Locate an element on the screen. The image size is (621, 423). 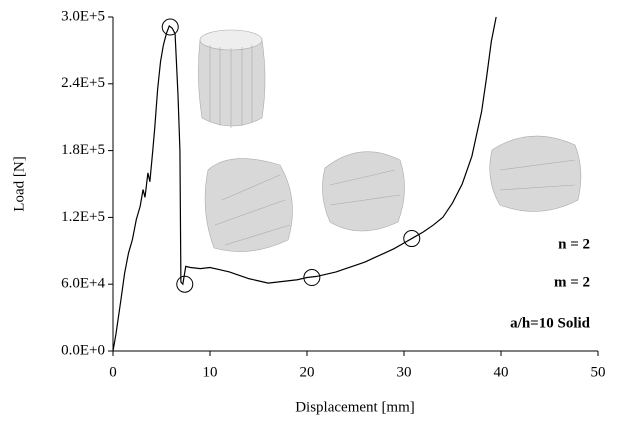
y-tick-label: 1.8E+5 is located at coordinates (83, 150).